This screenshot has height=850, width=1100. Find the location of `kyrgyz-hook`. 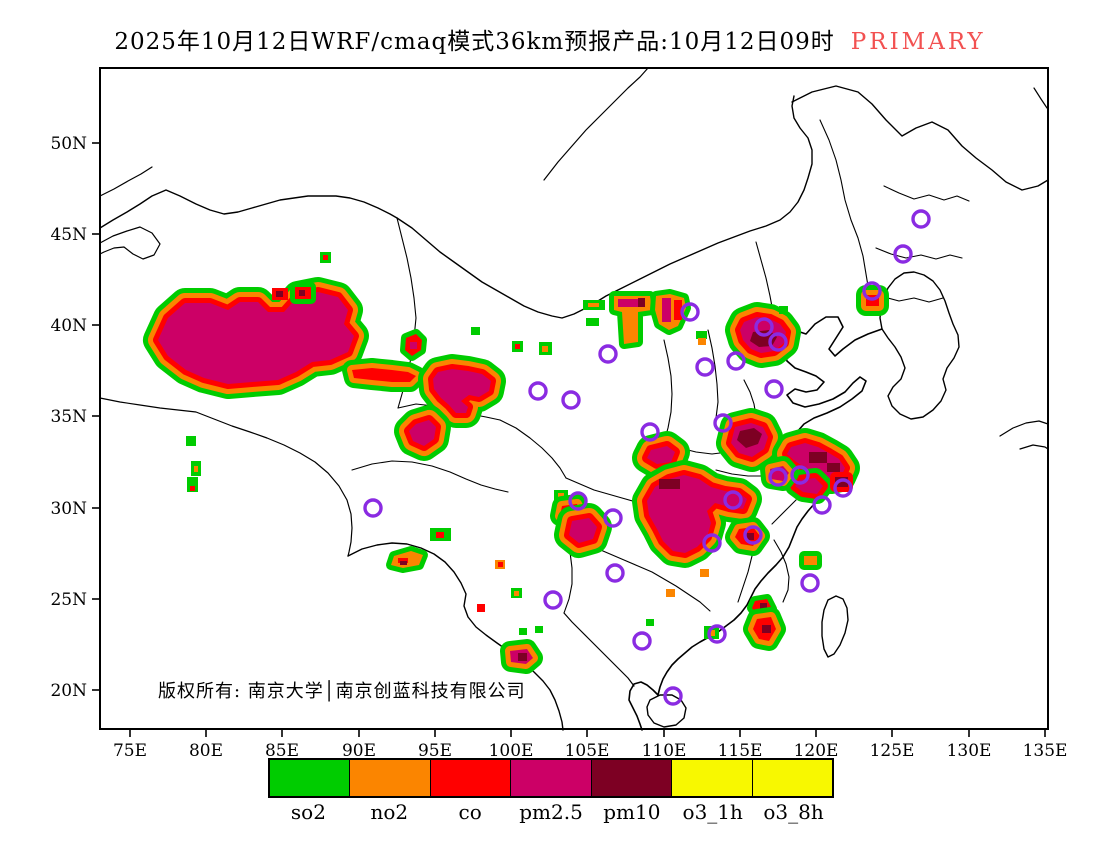

kyrgyz-hook is located at coordinates (130, 243).